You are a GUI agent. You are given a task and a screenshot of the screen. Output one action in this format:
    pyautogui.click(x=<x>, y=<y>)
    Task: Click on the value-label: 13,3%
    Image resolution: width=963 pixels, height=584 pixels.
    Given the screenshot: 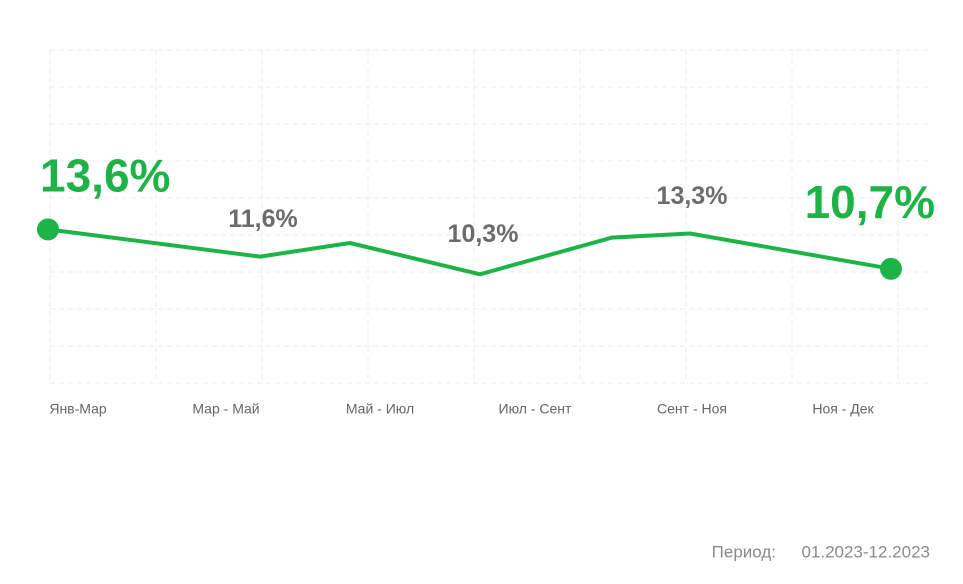 What is the action you would take?
    pyautogui.click(x=692, y=196)
    